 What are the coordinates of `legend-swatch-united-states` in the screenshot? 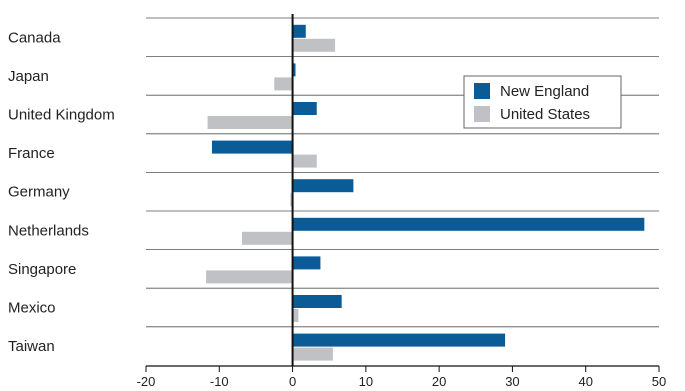 It's located at (482, 114).